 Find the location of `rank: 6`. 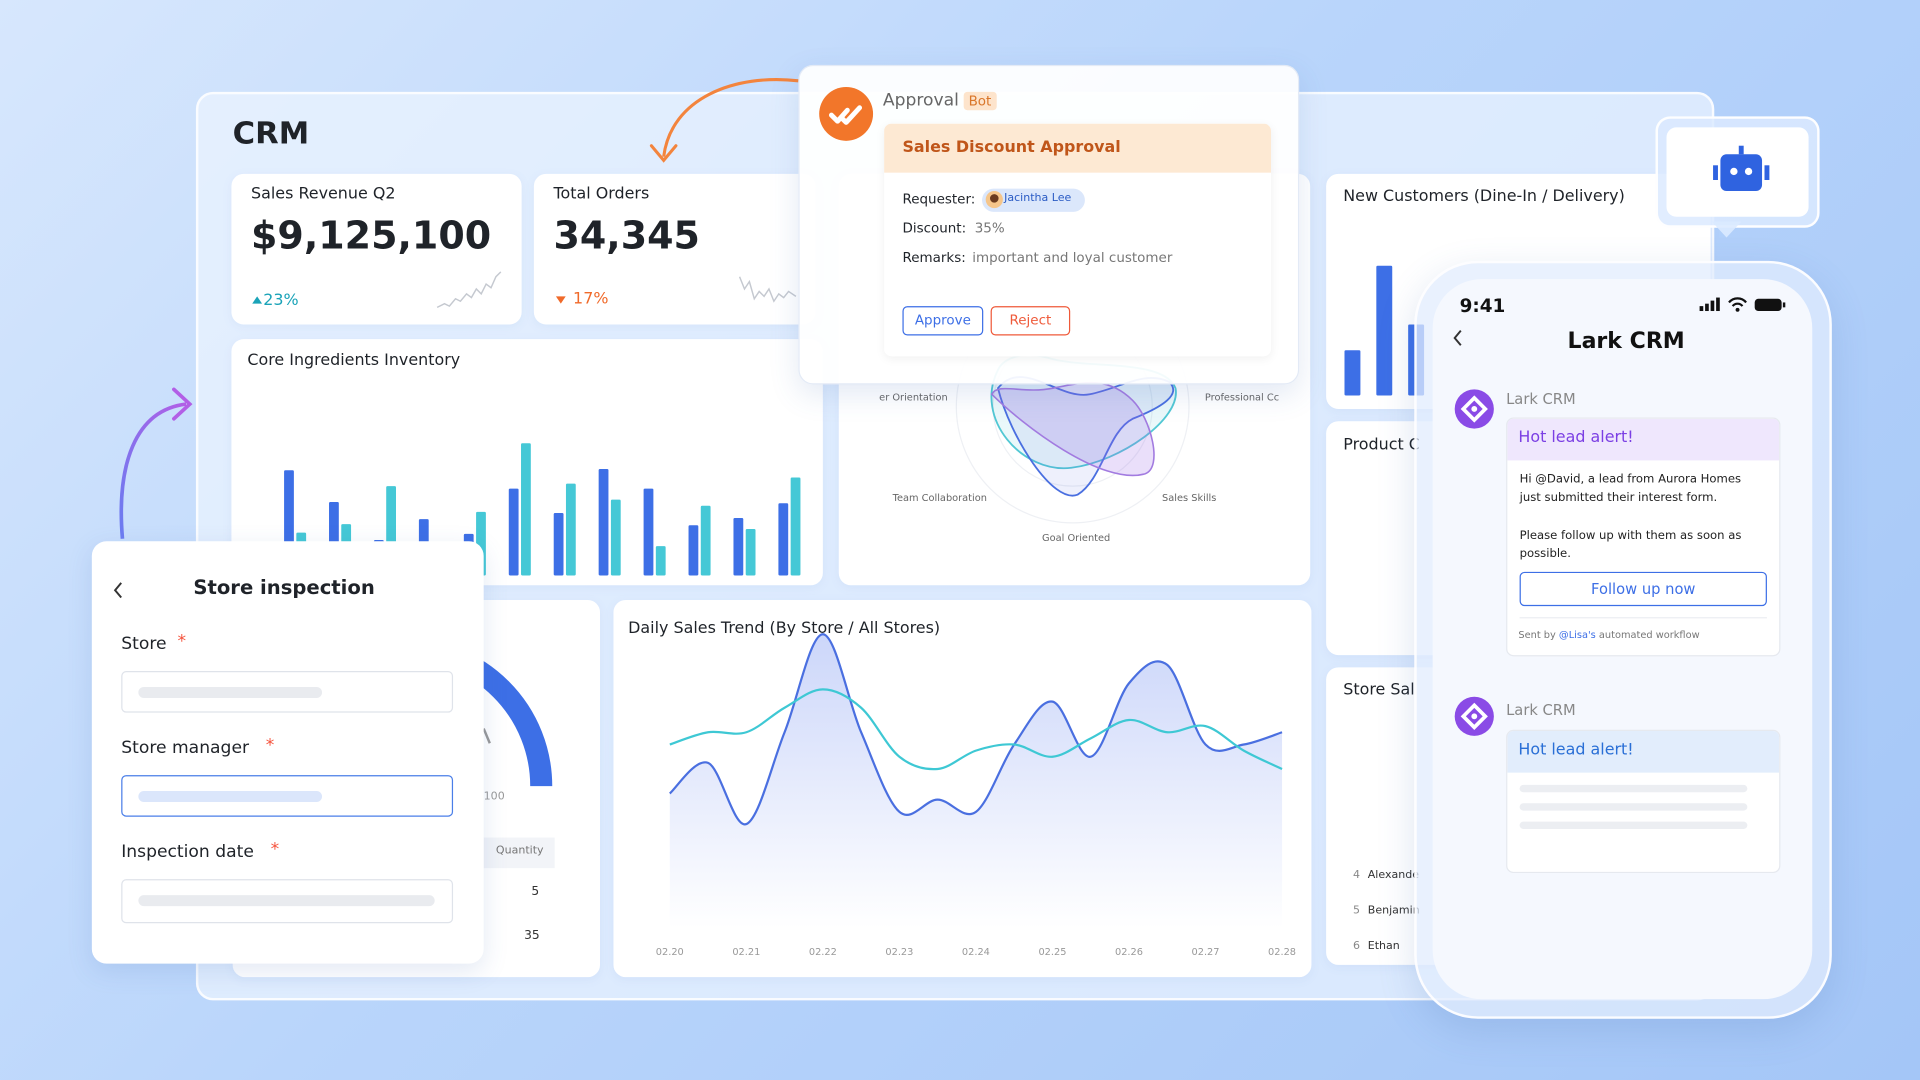

rank: 6 is located at coordinates (1357, 946).